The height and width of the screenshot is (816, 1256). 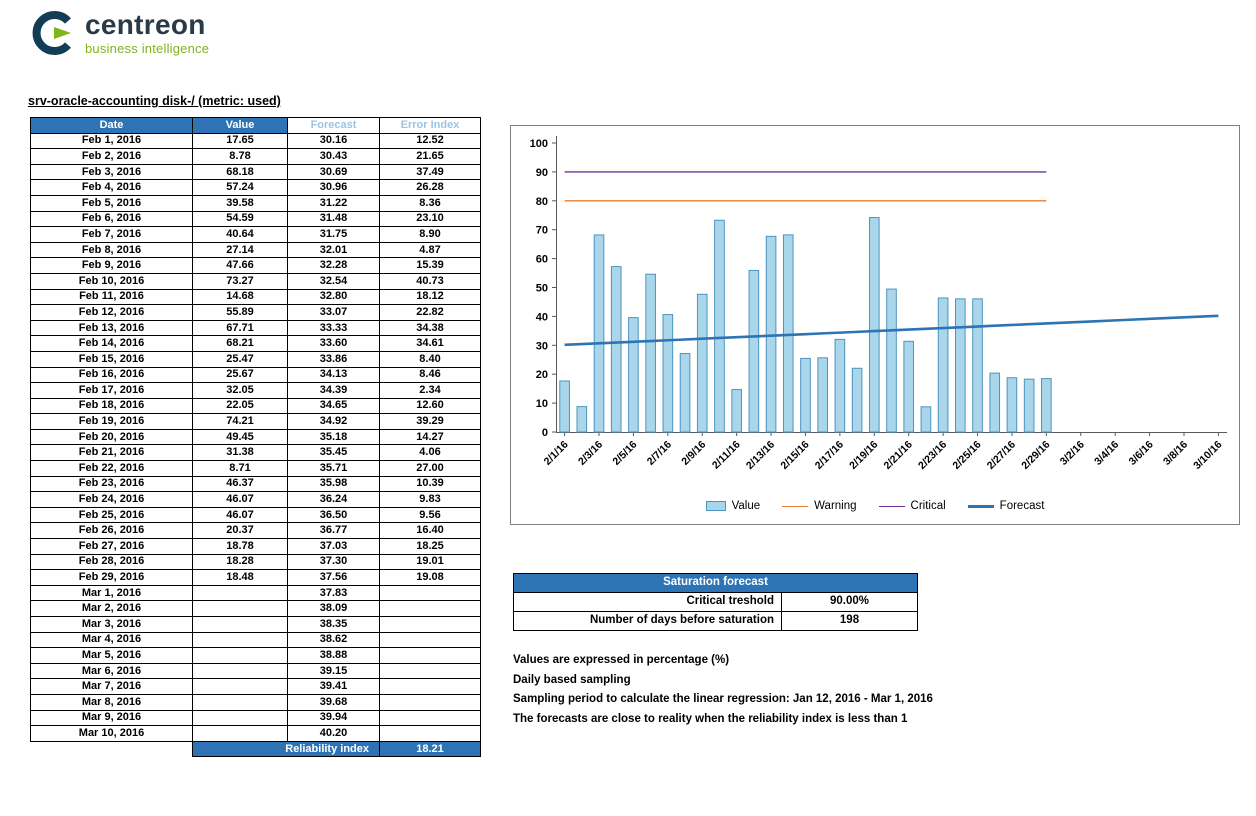 I want to click on footer-spacer-cell, so click(x=111, y=749).